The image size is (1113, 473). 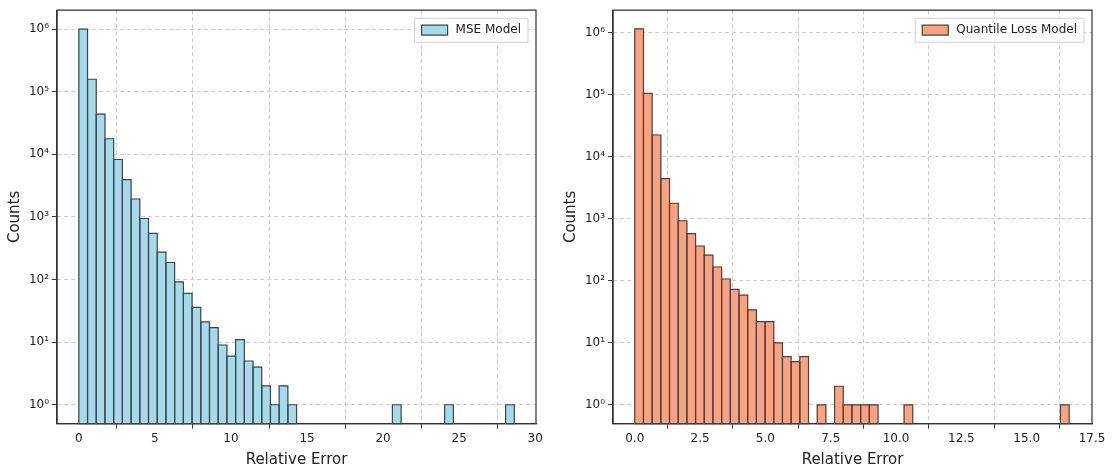 I want to click on x-tick-label: 5, so click(x=155, y=437).